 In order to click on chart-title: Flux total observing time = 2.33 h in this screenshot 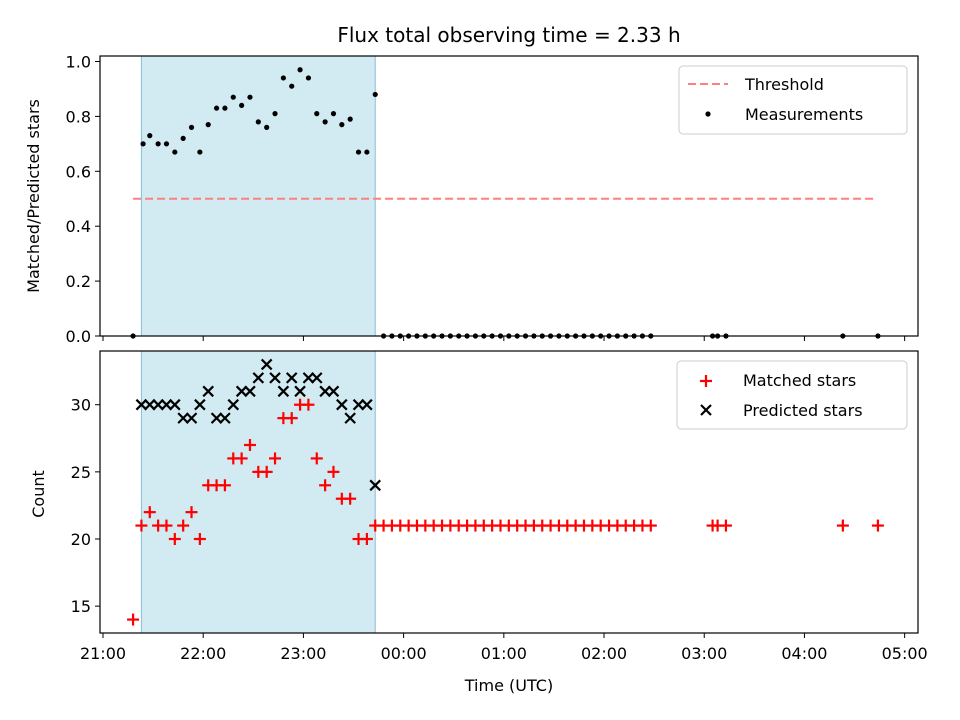, I will do `click(508, 35)`.